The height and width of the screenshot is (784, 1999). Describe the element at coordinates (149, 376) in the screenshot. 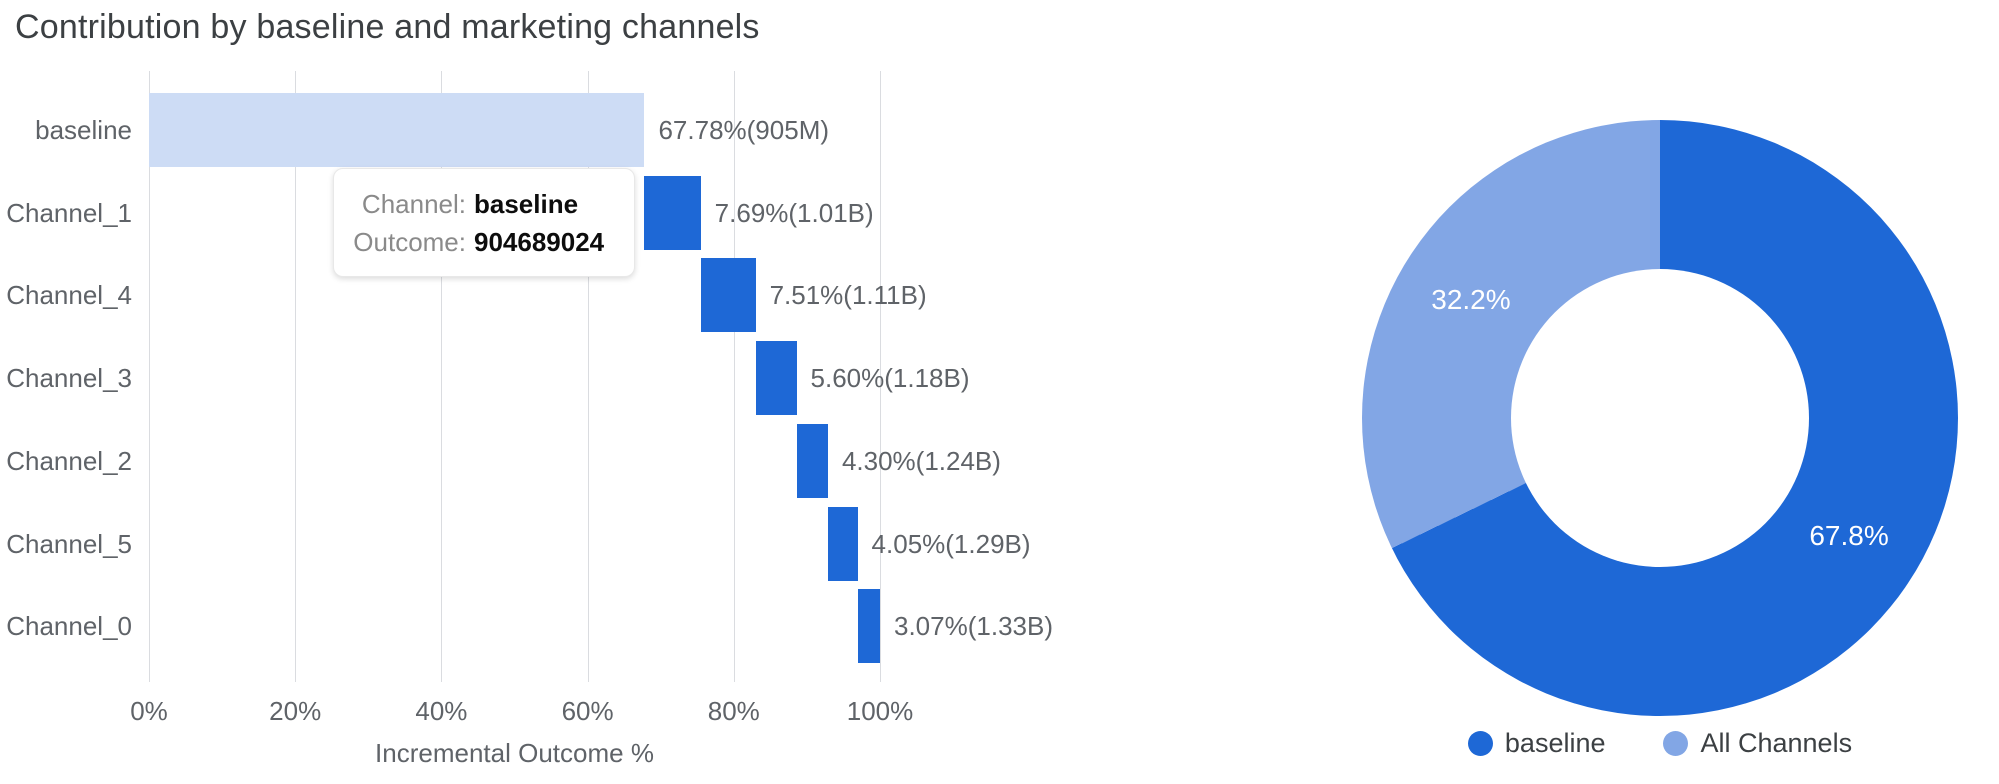

I see `gridline-0%` at that location.